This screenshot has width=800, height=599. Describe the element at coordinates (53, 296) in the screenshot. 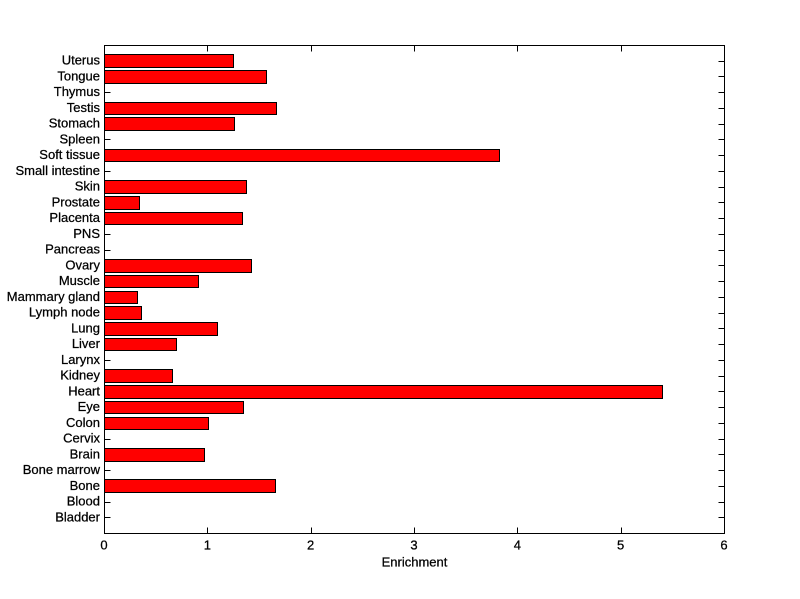

I see `svg-text: Mammary gland` at that location.